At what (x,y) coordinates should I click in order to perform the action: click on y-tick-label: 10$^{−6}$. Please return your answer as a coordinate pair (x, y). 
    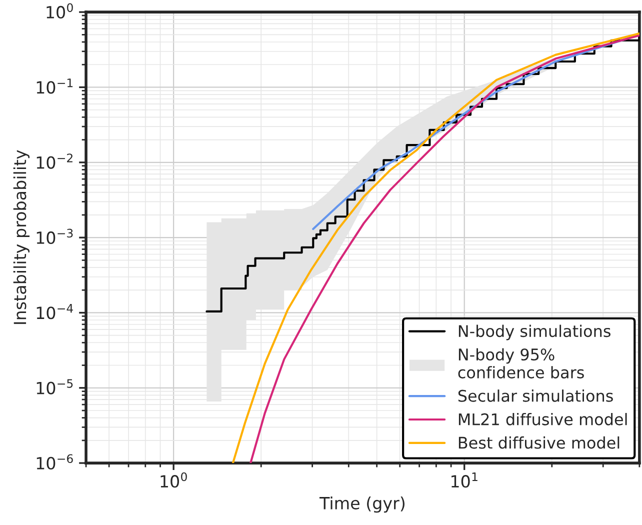
    Looking at the image, I should click on (54, 462).